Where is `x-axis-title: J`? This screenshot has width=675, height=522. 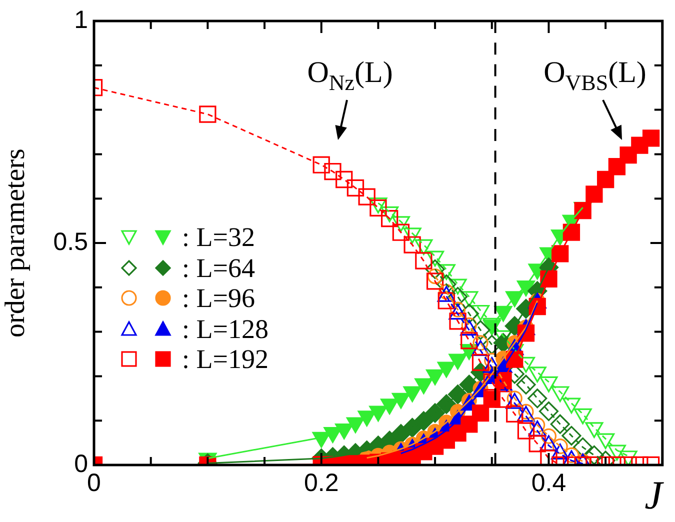 x-axis-title: J is located at coordinates (654, 495).